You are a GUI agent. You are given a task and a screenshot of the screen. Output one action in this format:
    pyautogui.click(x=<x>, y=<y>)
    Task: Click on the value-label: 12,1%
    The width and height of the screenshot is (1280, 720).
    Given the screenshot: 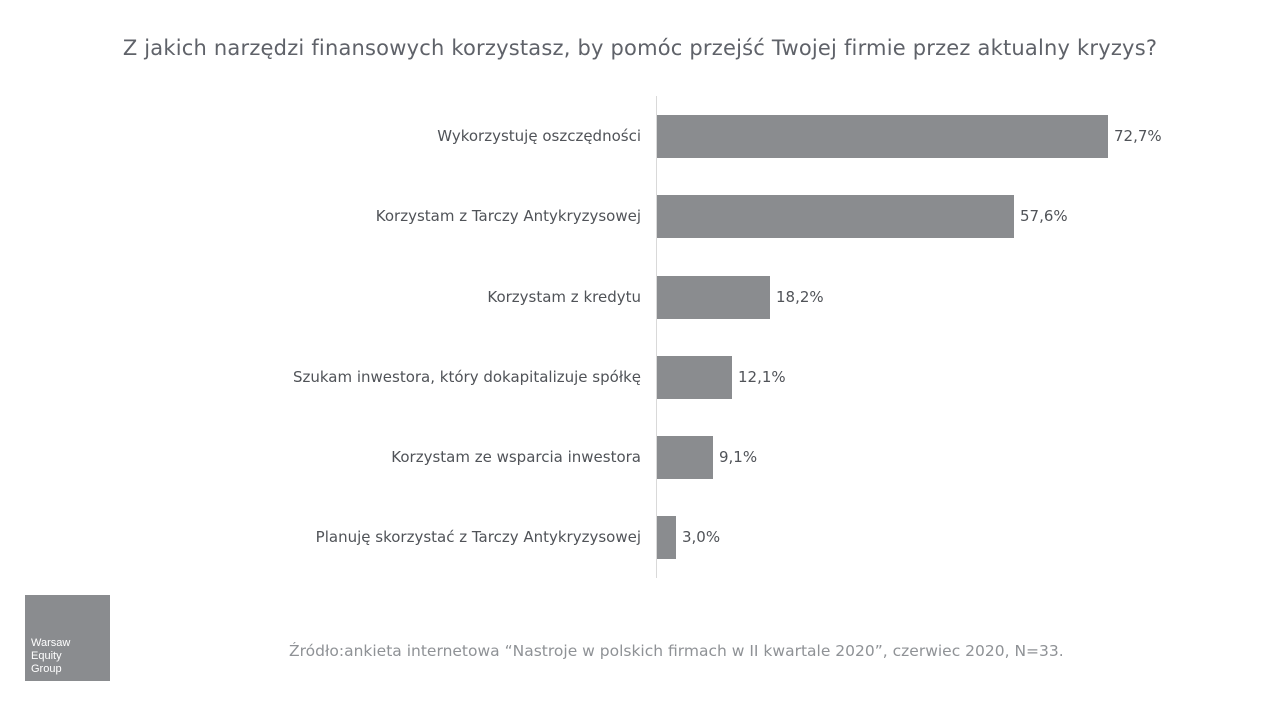 What is the action you would take?
    pyautogui.click(x=762, y=377)
    